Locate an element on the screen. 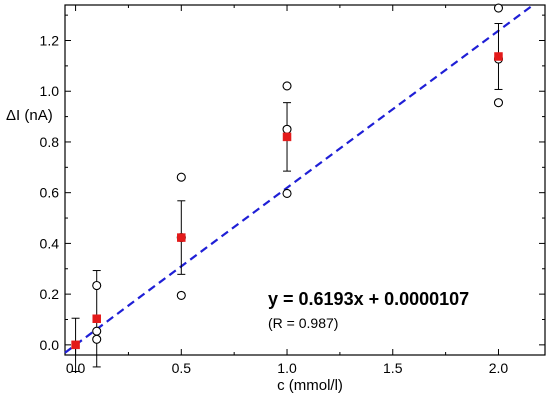 This screenshot has height=400, width=550. x-axis-label: c (mmol/l) is located at coordinates (310, 385).